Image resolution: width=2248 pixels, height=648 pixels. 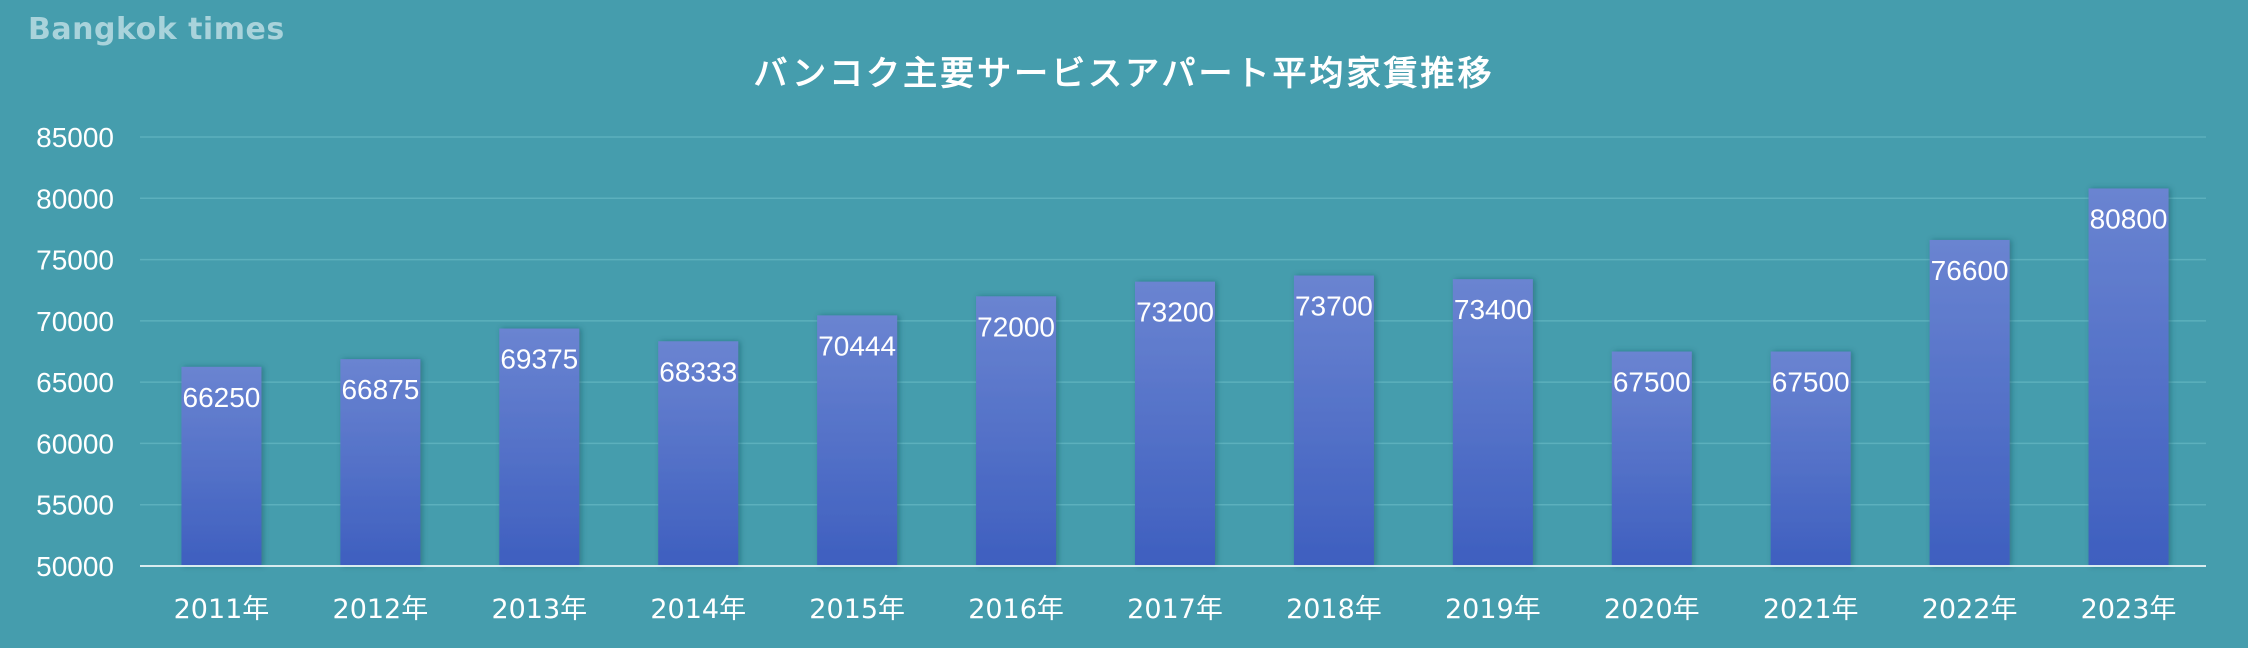 I want to click on x-tick-label: 2014年, so click(x=698, y=609).